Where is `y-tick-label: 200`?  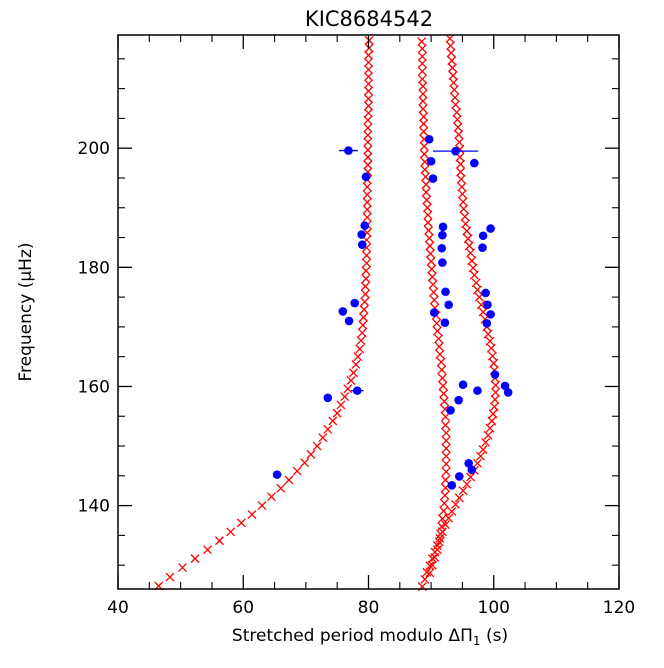
y-tick-label: 200 is located at coordinates (94, 149).